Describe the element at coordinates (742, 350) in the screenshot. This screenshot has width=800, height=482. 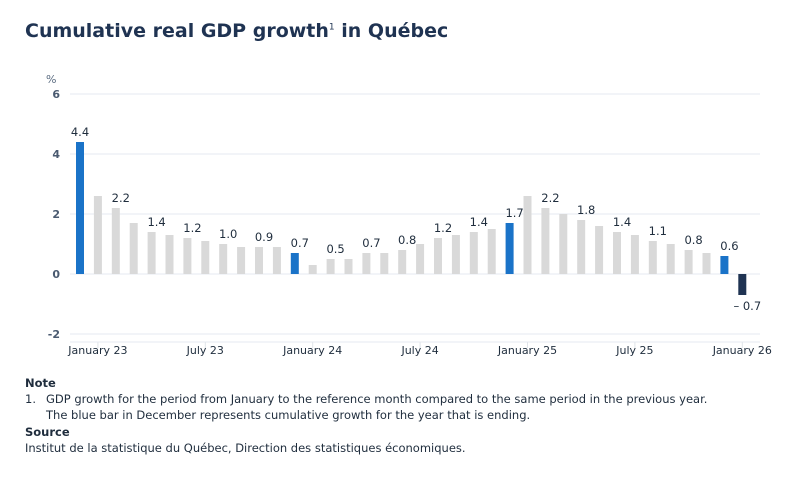
I see `x-tick-label: January 26` at that location.